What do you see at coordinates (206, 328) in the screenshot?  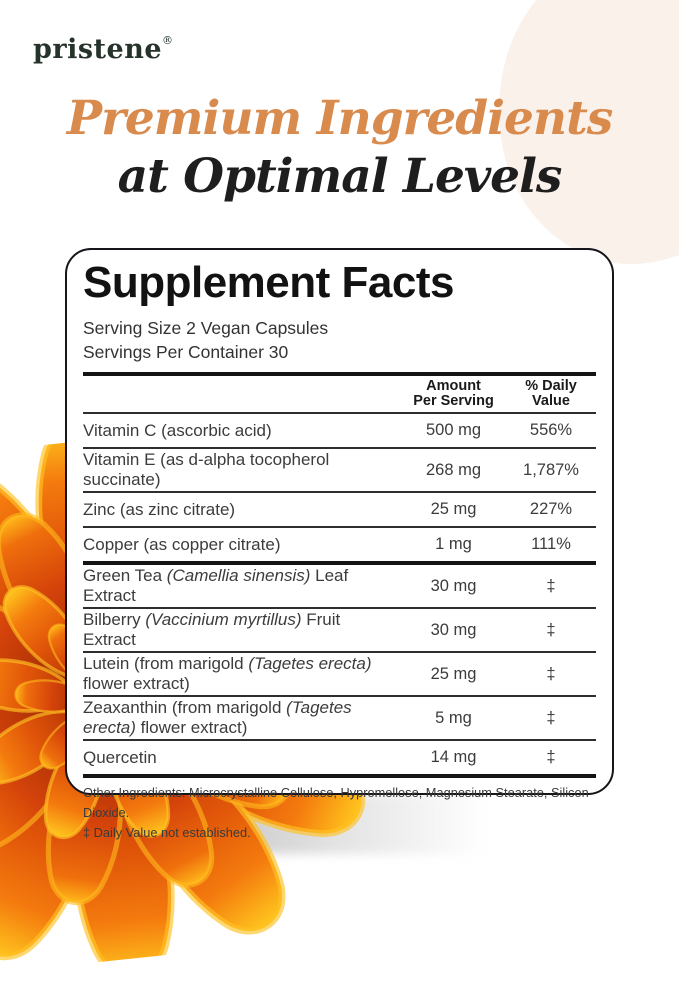 I see `serving-size: Serving Size 2 Vegan Capsules` at bounding box center [206, 328].